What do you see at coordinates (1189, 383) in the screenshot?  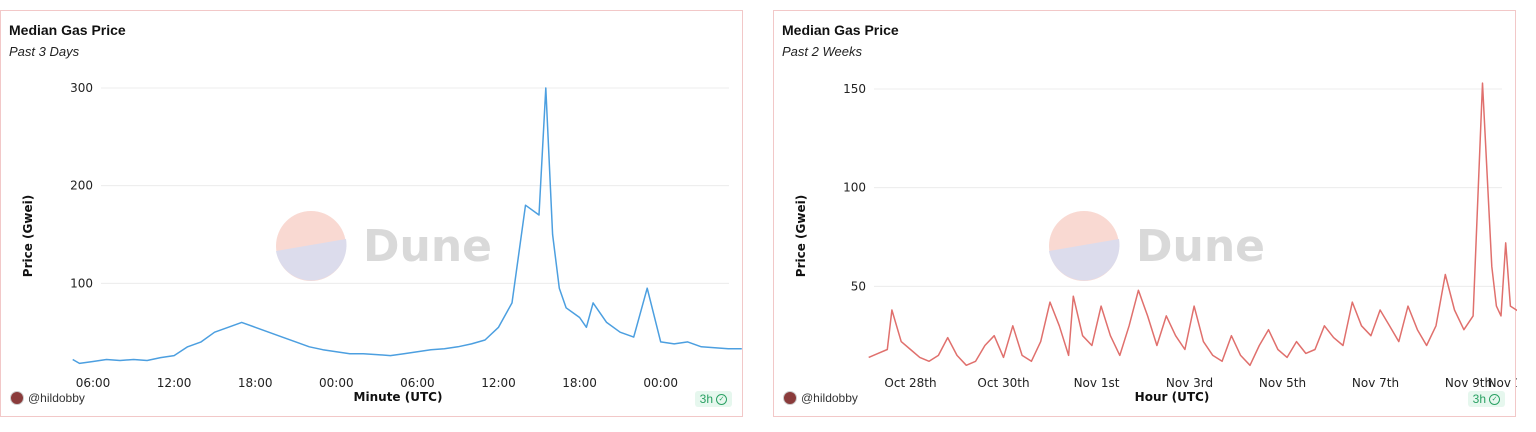 I see `x-tick-label: Nov 3rd` at bounding box center [1189, 383].